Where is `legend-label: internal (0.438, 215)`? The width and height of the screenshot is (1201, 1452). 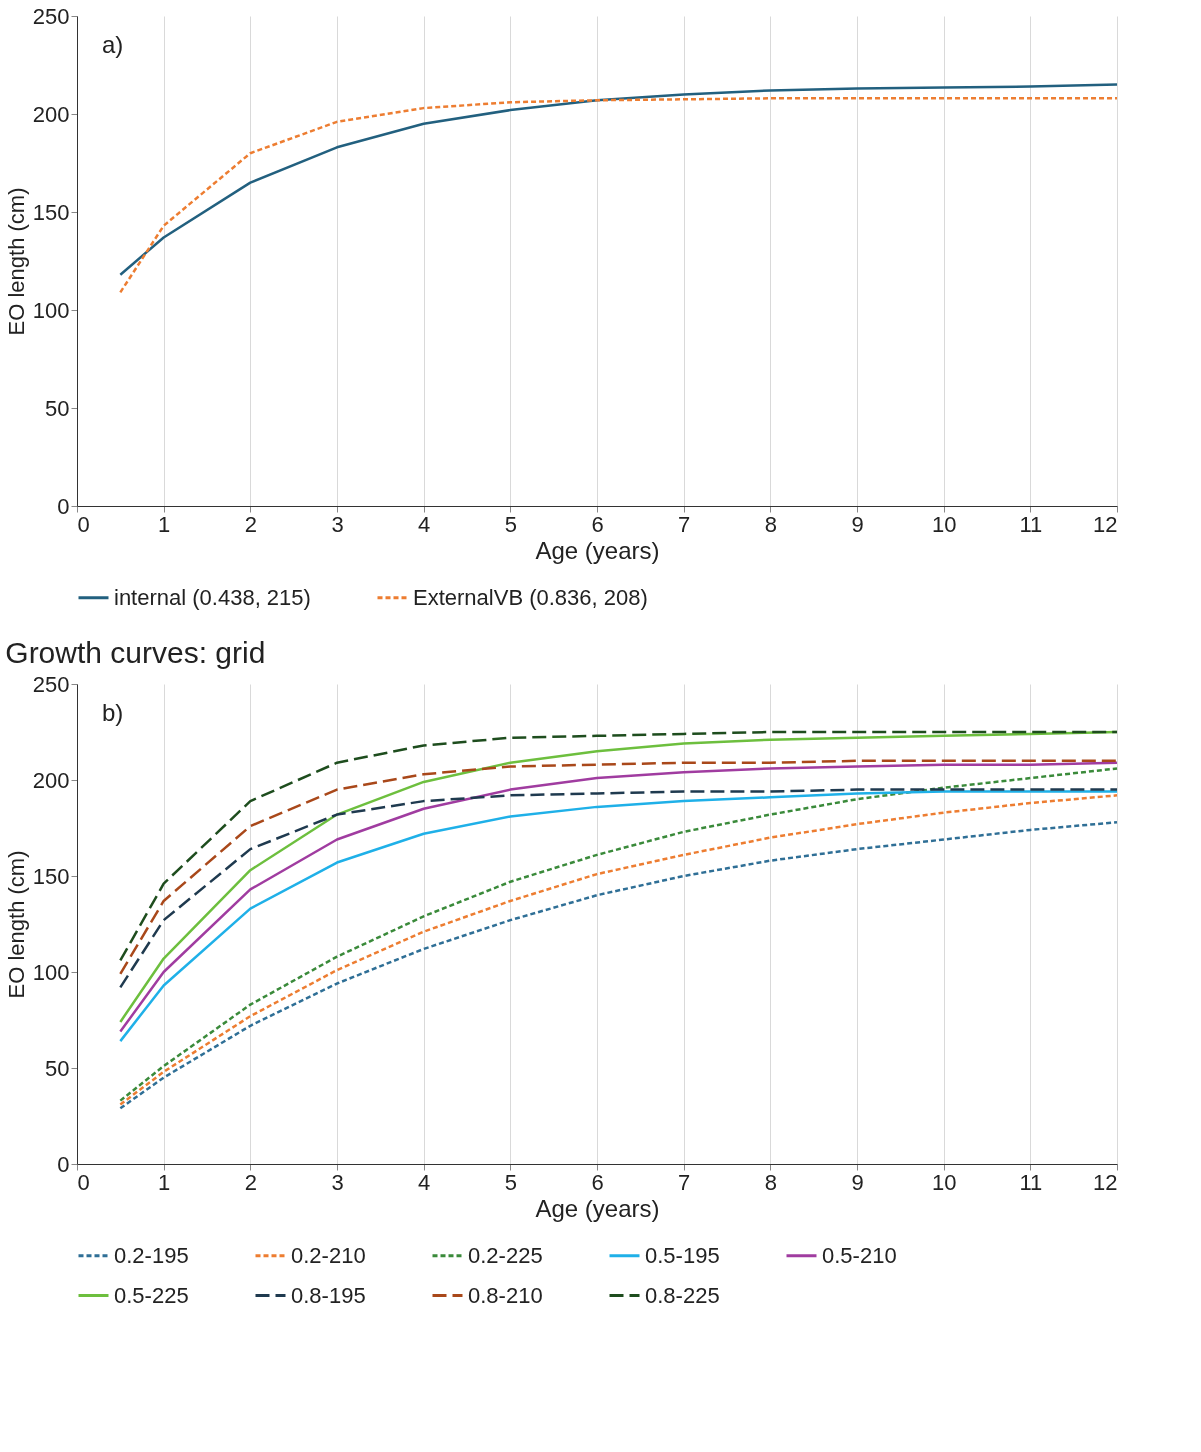 legend-label: internal (0.438, 215) is located at coordinates (212, 597).